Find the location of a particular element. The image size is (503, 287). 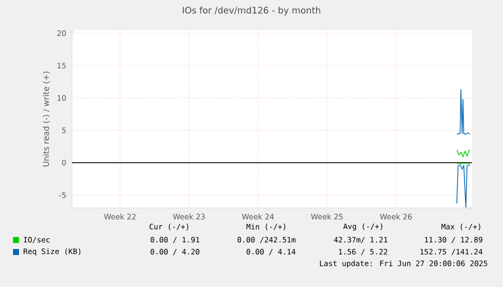

chart-title: IOs for /dev/md126 - by month is located at coordinates (251, 11).